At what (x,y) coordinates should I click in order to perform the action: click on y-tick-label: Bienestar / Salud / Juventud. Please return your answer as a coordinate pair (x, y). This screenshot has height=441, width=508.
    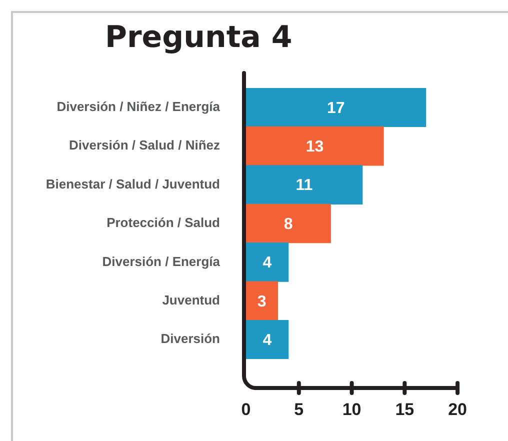
    Looking at the image, I should click on (133, 184).